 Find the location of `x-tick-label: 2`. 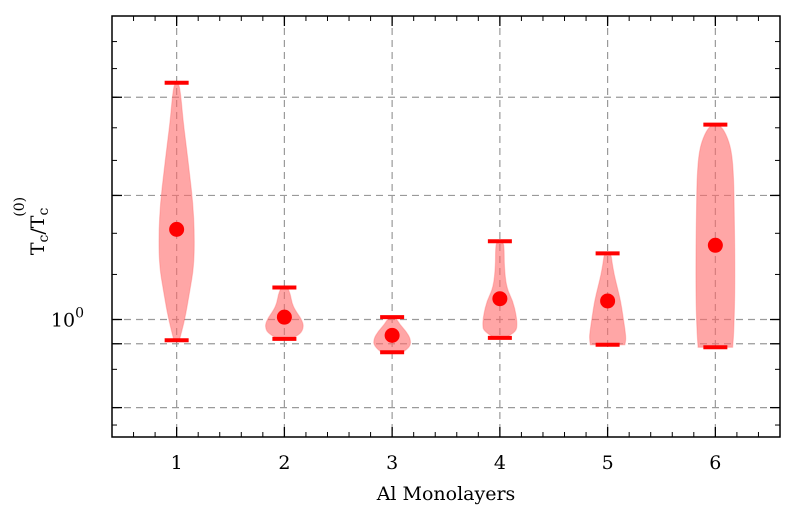

x-tick-label: 2 is located at coordinates (284, 463).